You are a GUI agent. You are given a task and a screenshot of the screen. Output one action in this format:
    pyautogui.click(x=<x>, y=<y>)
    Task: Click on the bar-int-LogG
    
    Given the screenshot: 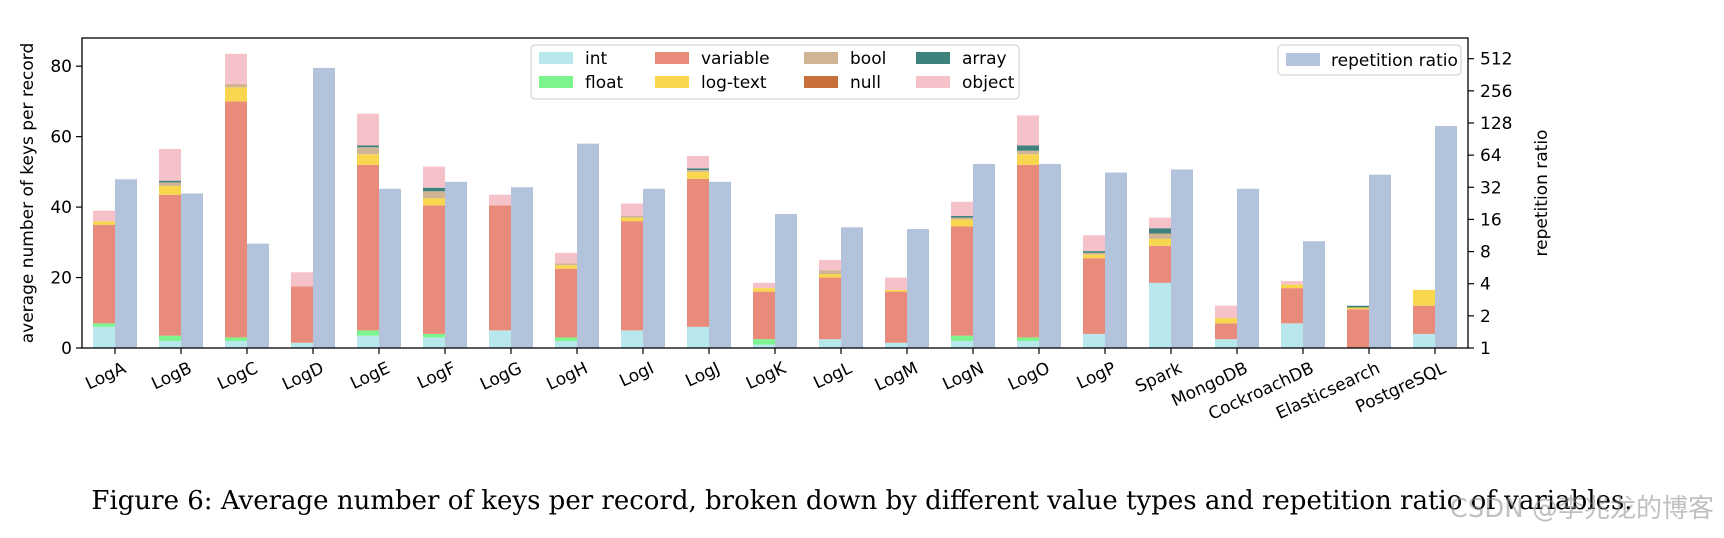 What is the action you would take?
    pyautogui.click(x=500, y=339)
    